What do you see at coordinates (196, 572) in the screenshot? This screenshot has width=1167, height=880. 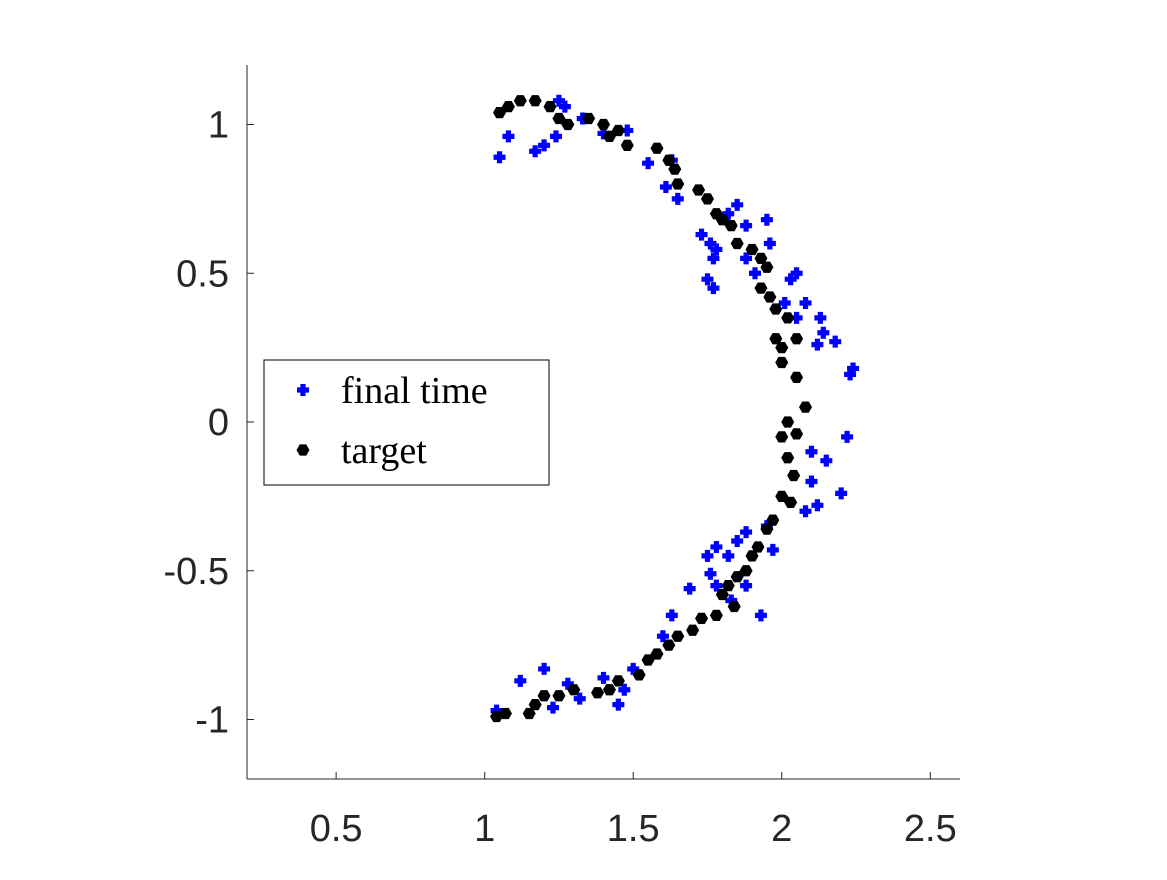 I see `y-tick-label: -0.5` at bounding box center [196, 572].